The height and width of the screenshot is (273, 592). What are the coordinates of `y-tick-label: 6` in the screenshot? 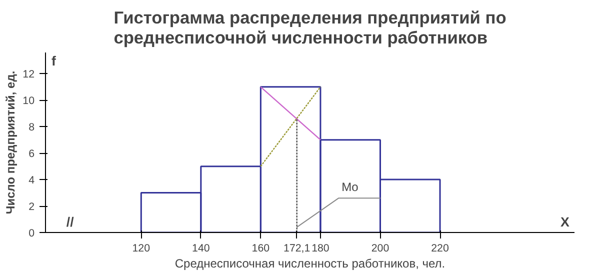 It's located at (31, 154).